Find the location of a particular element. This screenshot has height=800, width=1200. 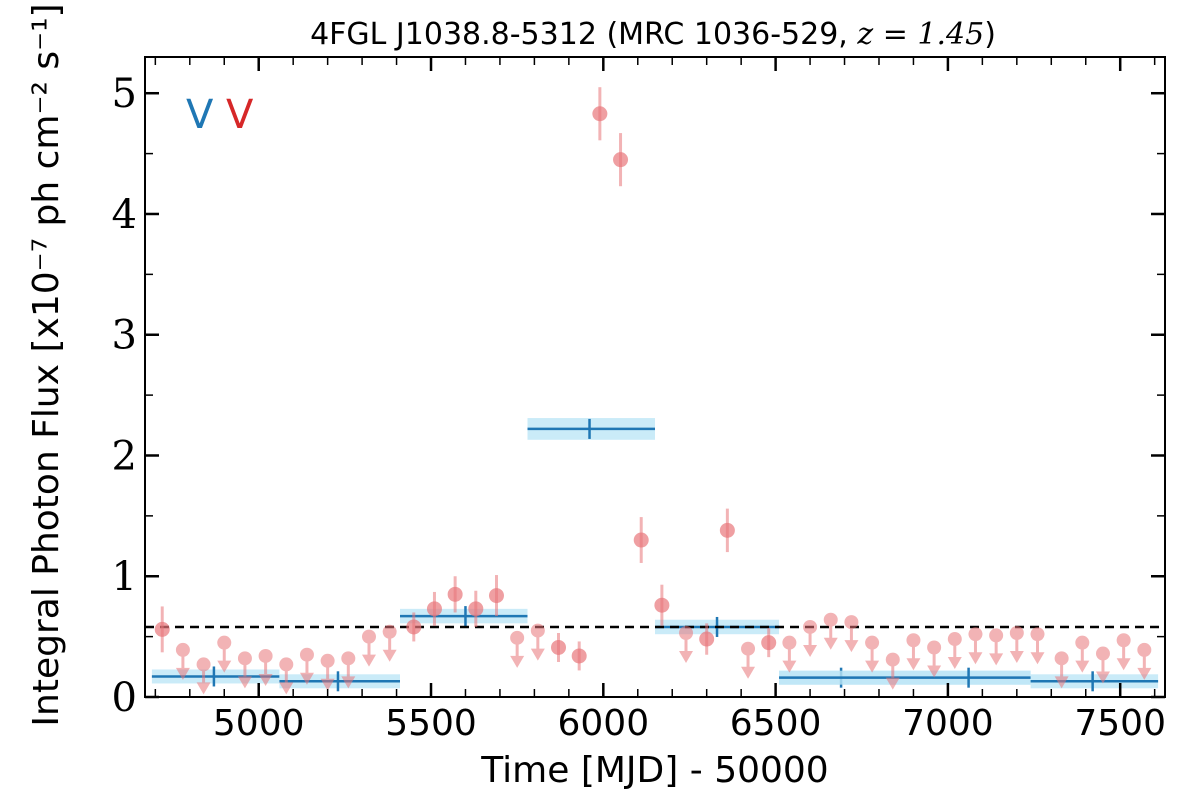

y-tick-label-0: 0 is located at coordinates (124, 698).